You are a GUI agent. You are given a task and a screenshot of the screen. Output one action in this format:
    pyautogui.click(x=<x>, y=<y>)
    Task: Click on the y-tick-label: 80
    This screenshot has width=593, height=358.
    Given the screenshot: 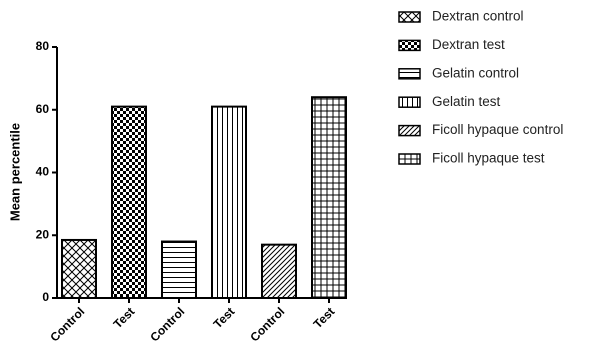 What is the action you would take?
    pyautogui.click(x=43, y=46)
    